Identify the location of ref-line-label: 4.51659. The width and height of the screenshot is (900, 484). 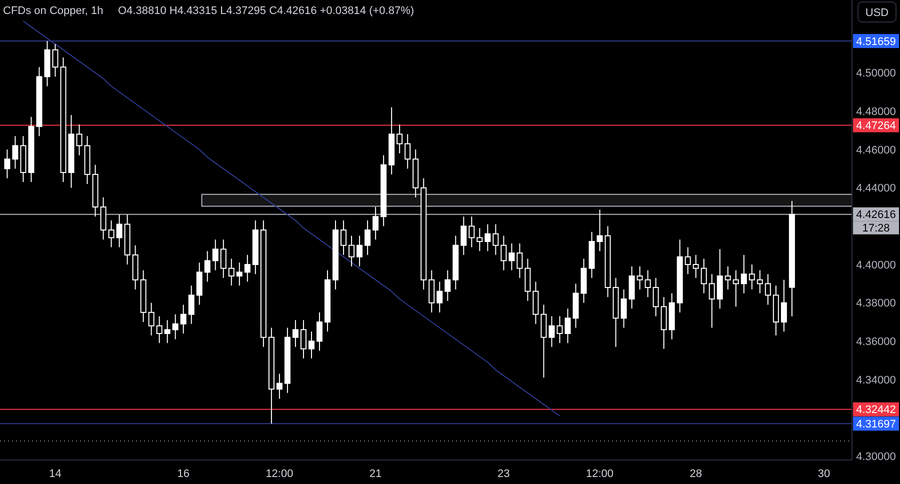
(876, 42).